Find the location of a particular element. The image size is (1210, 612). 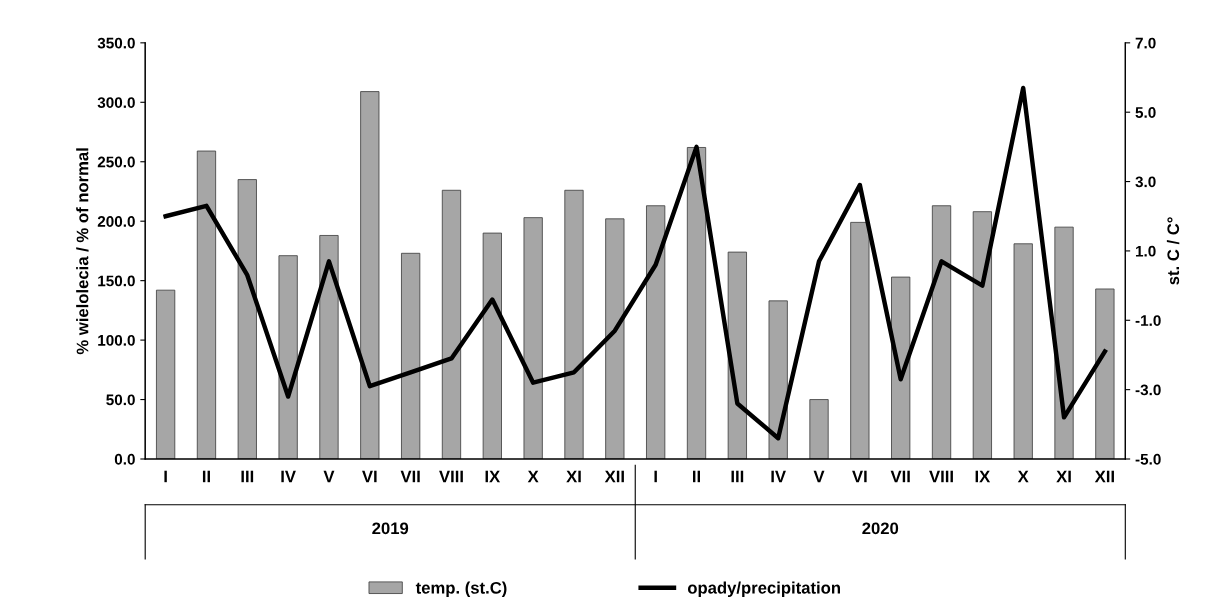

y-tick-label: 100.0 is located at coordinates (116, 340).